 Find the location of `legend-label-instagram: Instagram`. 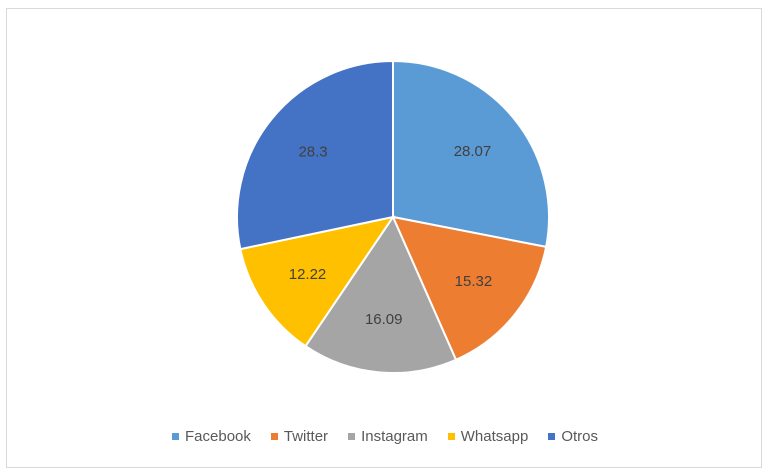

legend-label-instagram: Instagram is located at coordinates (394, 436).